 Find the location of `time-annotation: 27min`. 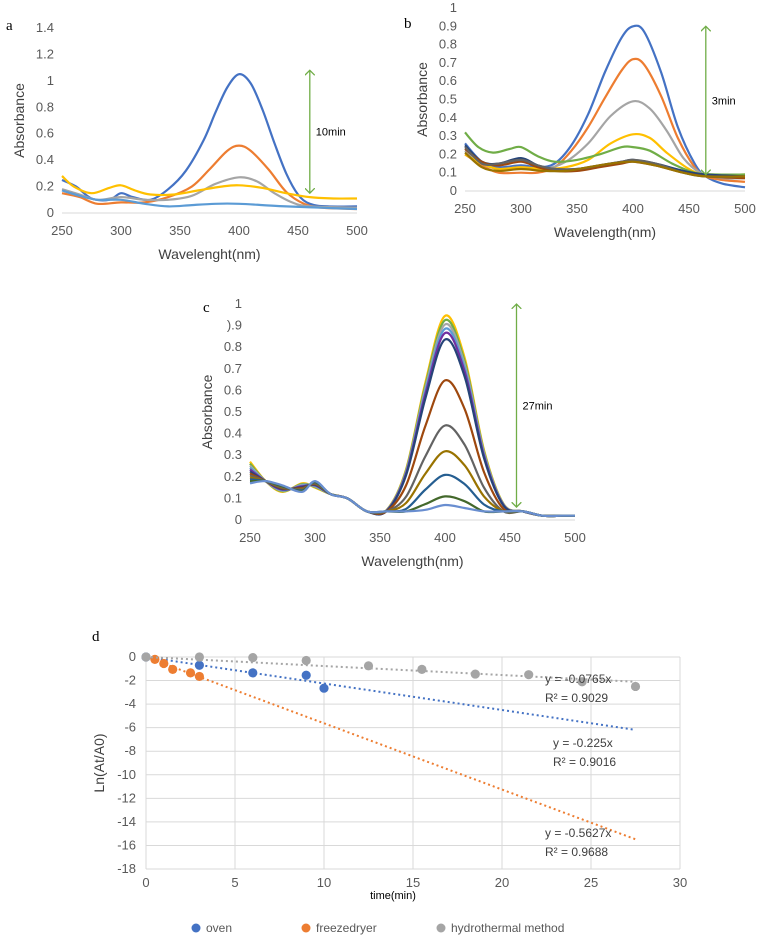

time-annotation: 27min is located at coordinates (538, 407).